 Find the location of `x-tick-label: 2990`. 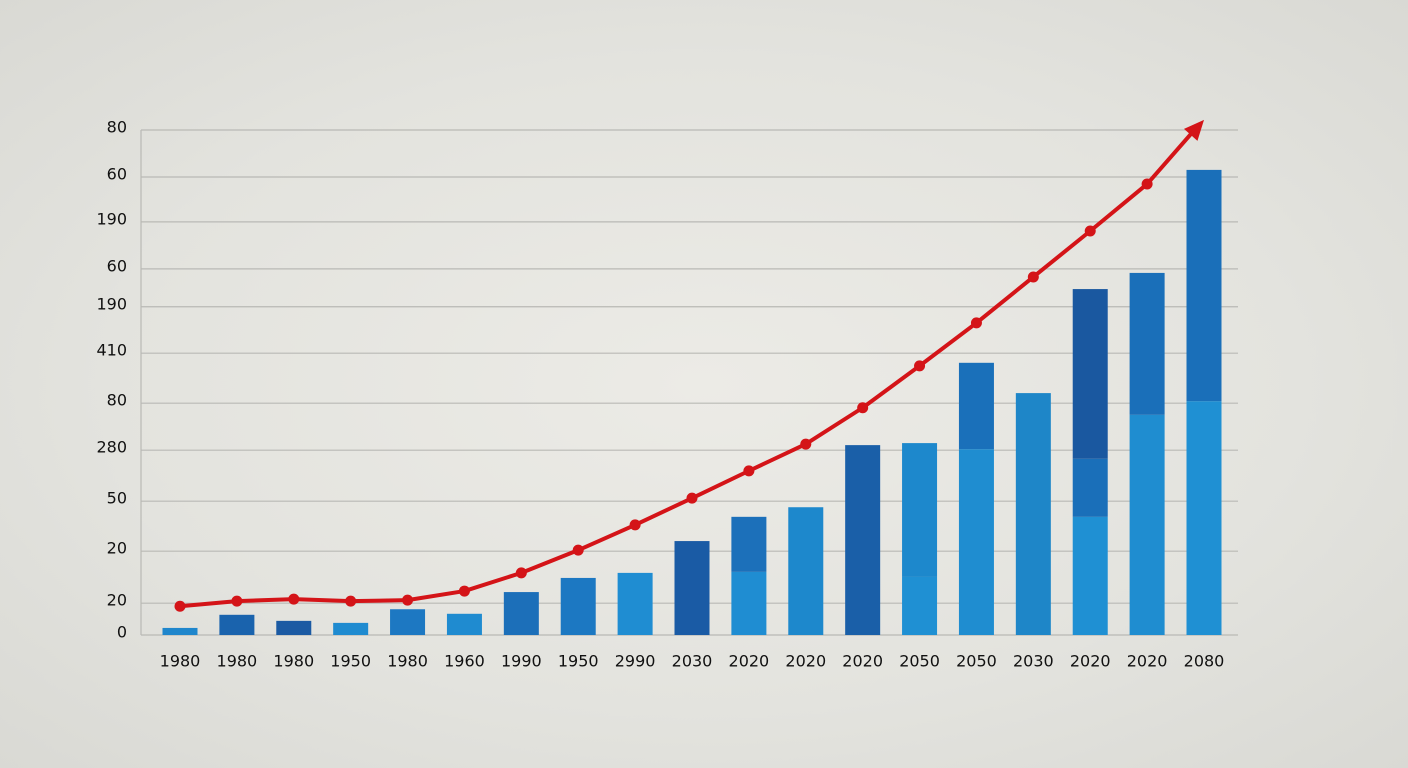

x-tick-label: 2990 is located at coordinates (635, 661).